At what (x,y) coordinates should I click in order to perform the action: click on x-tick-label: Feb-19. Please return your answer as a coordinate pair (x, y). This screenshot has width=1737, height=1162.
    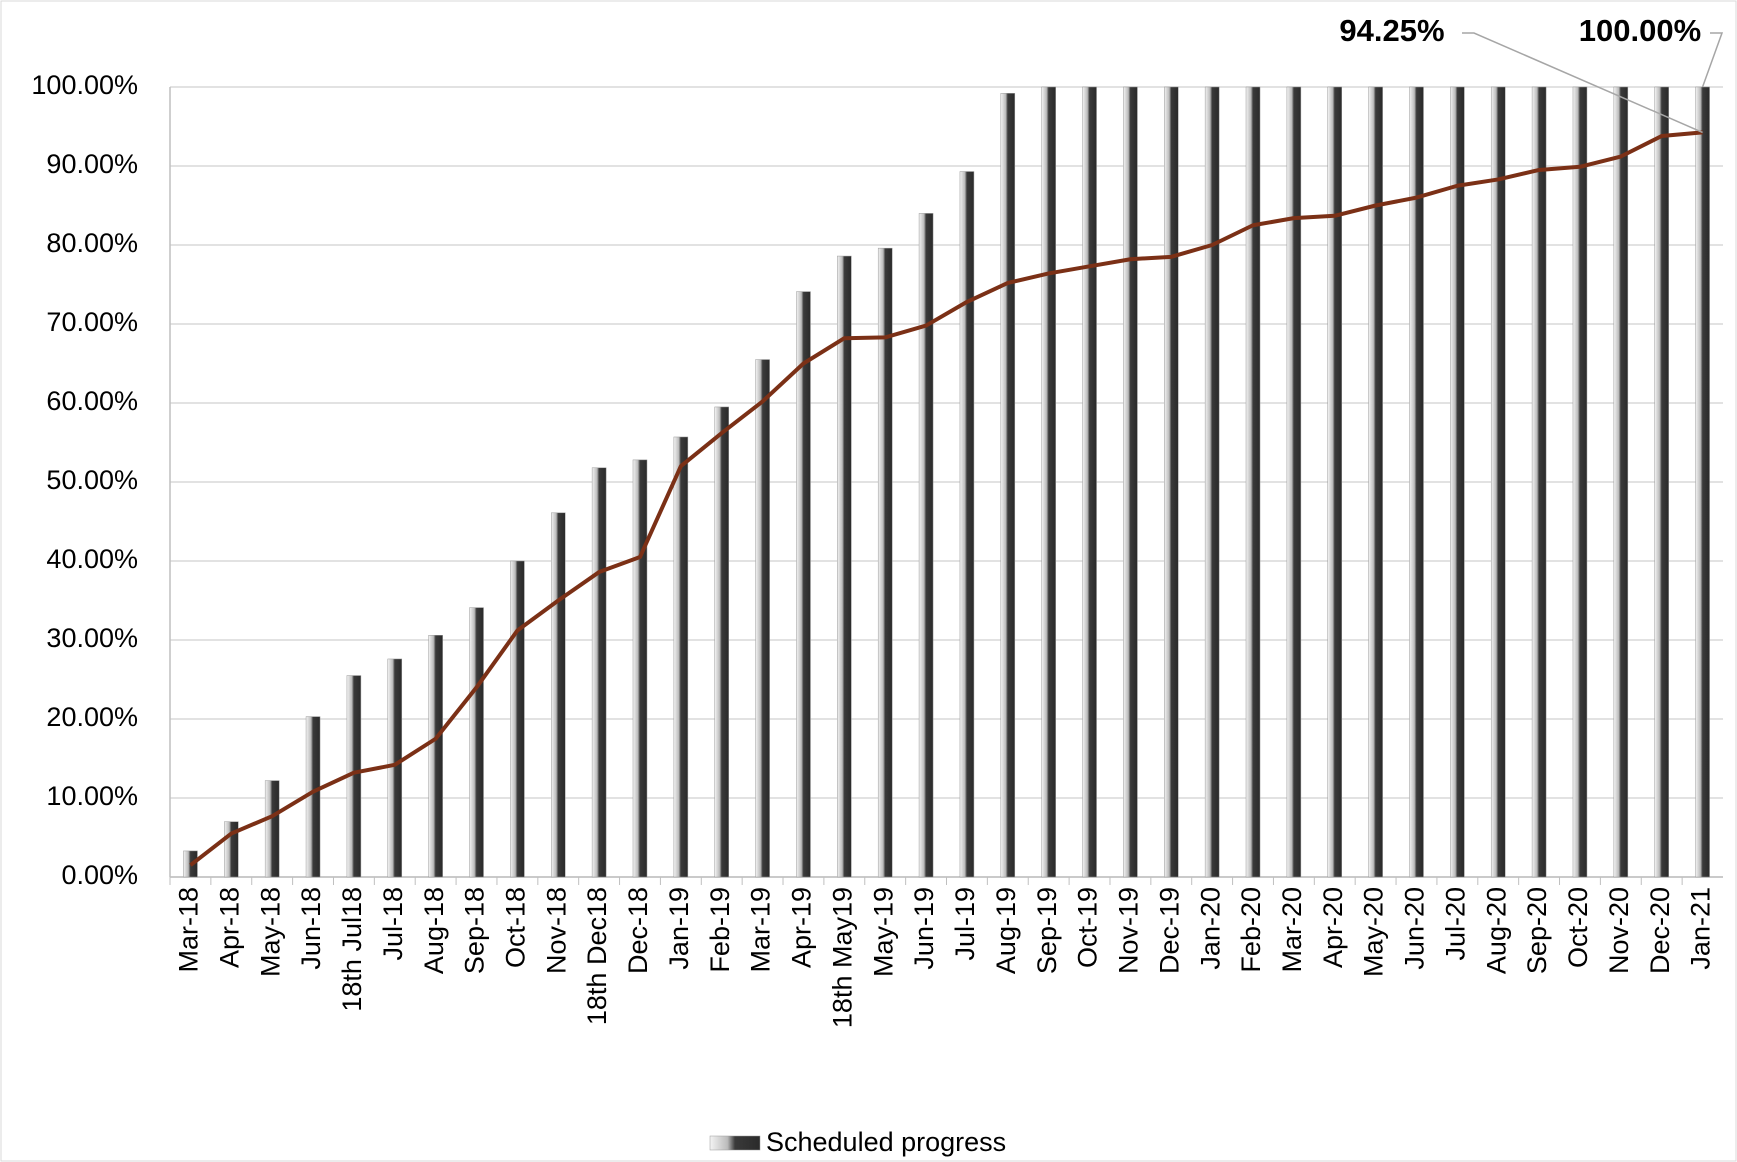
    Looking at the image, I should click on (720, 930).